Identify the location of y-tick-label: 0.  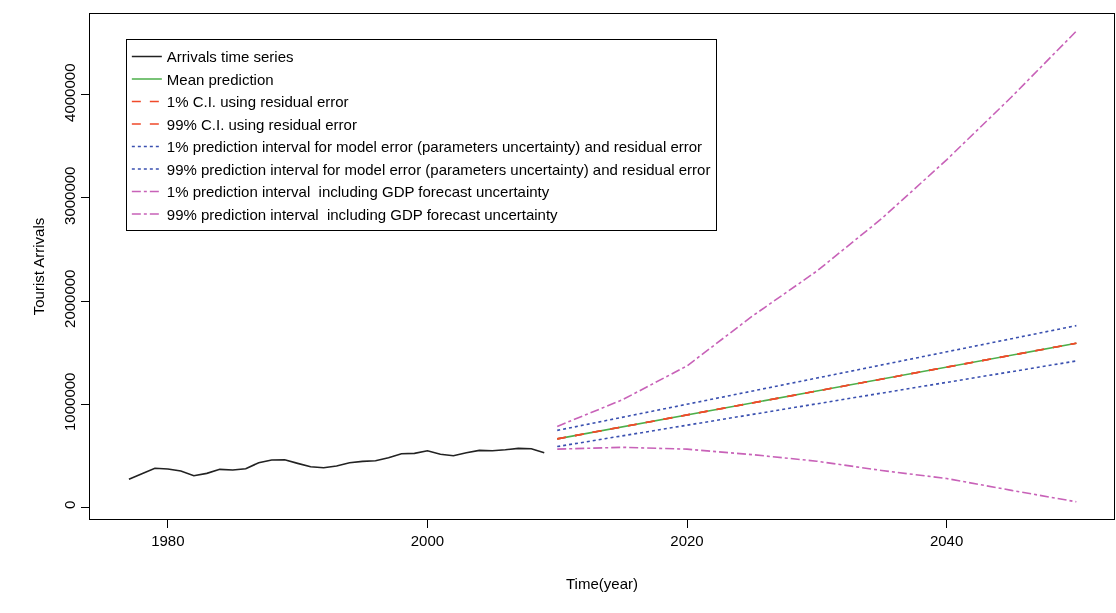
(69, 504).